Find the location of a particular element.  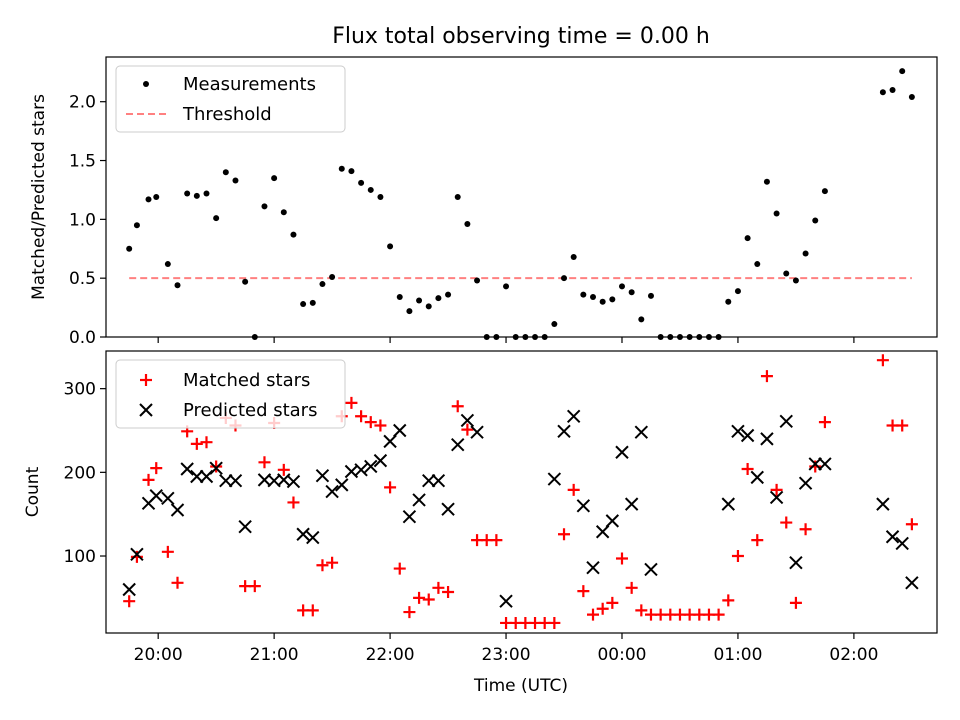

ratio-legend: Measurements Threshold is located at coordinates (230, 99).